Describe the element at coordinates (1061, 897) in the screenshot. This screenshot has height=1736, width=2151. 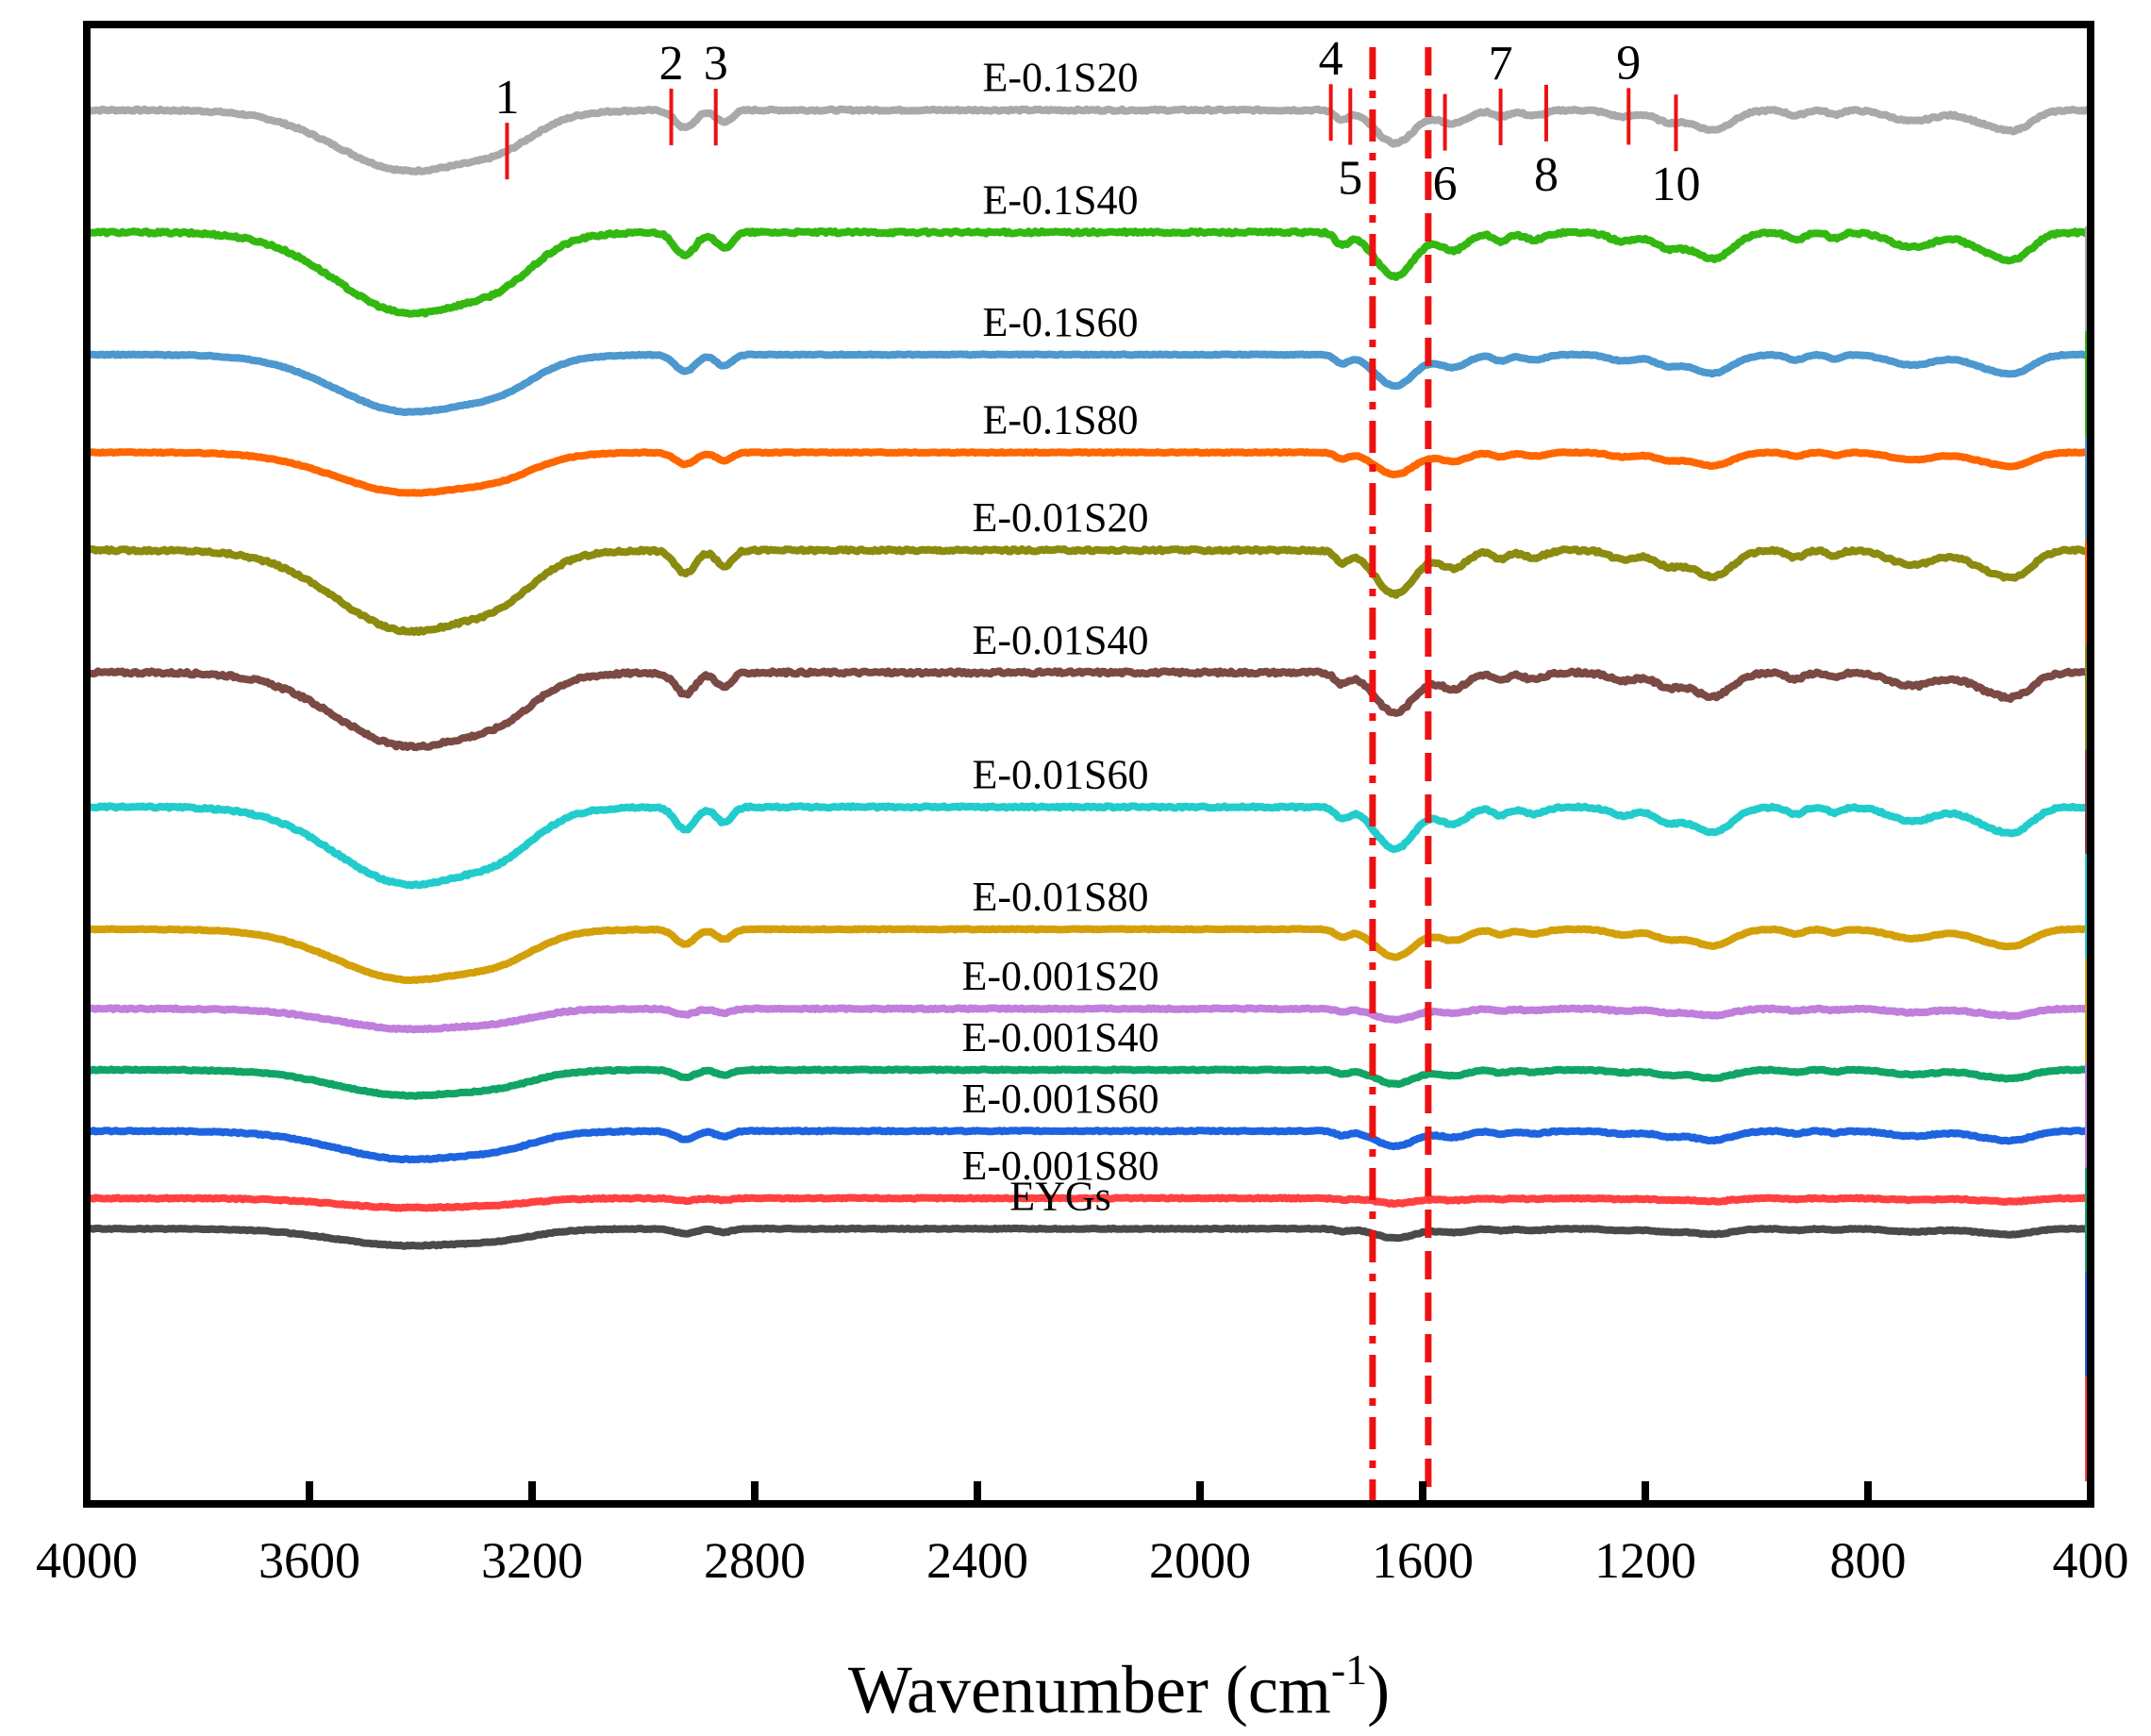
I see `series-label-E-0.01S80: E-0.01S80` at that location.